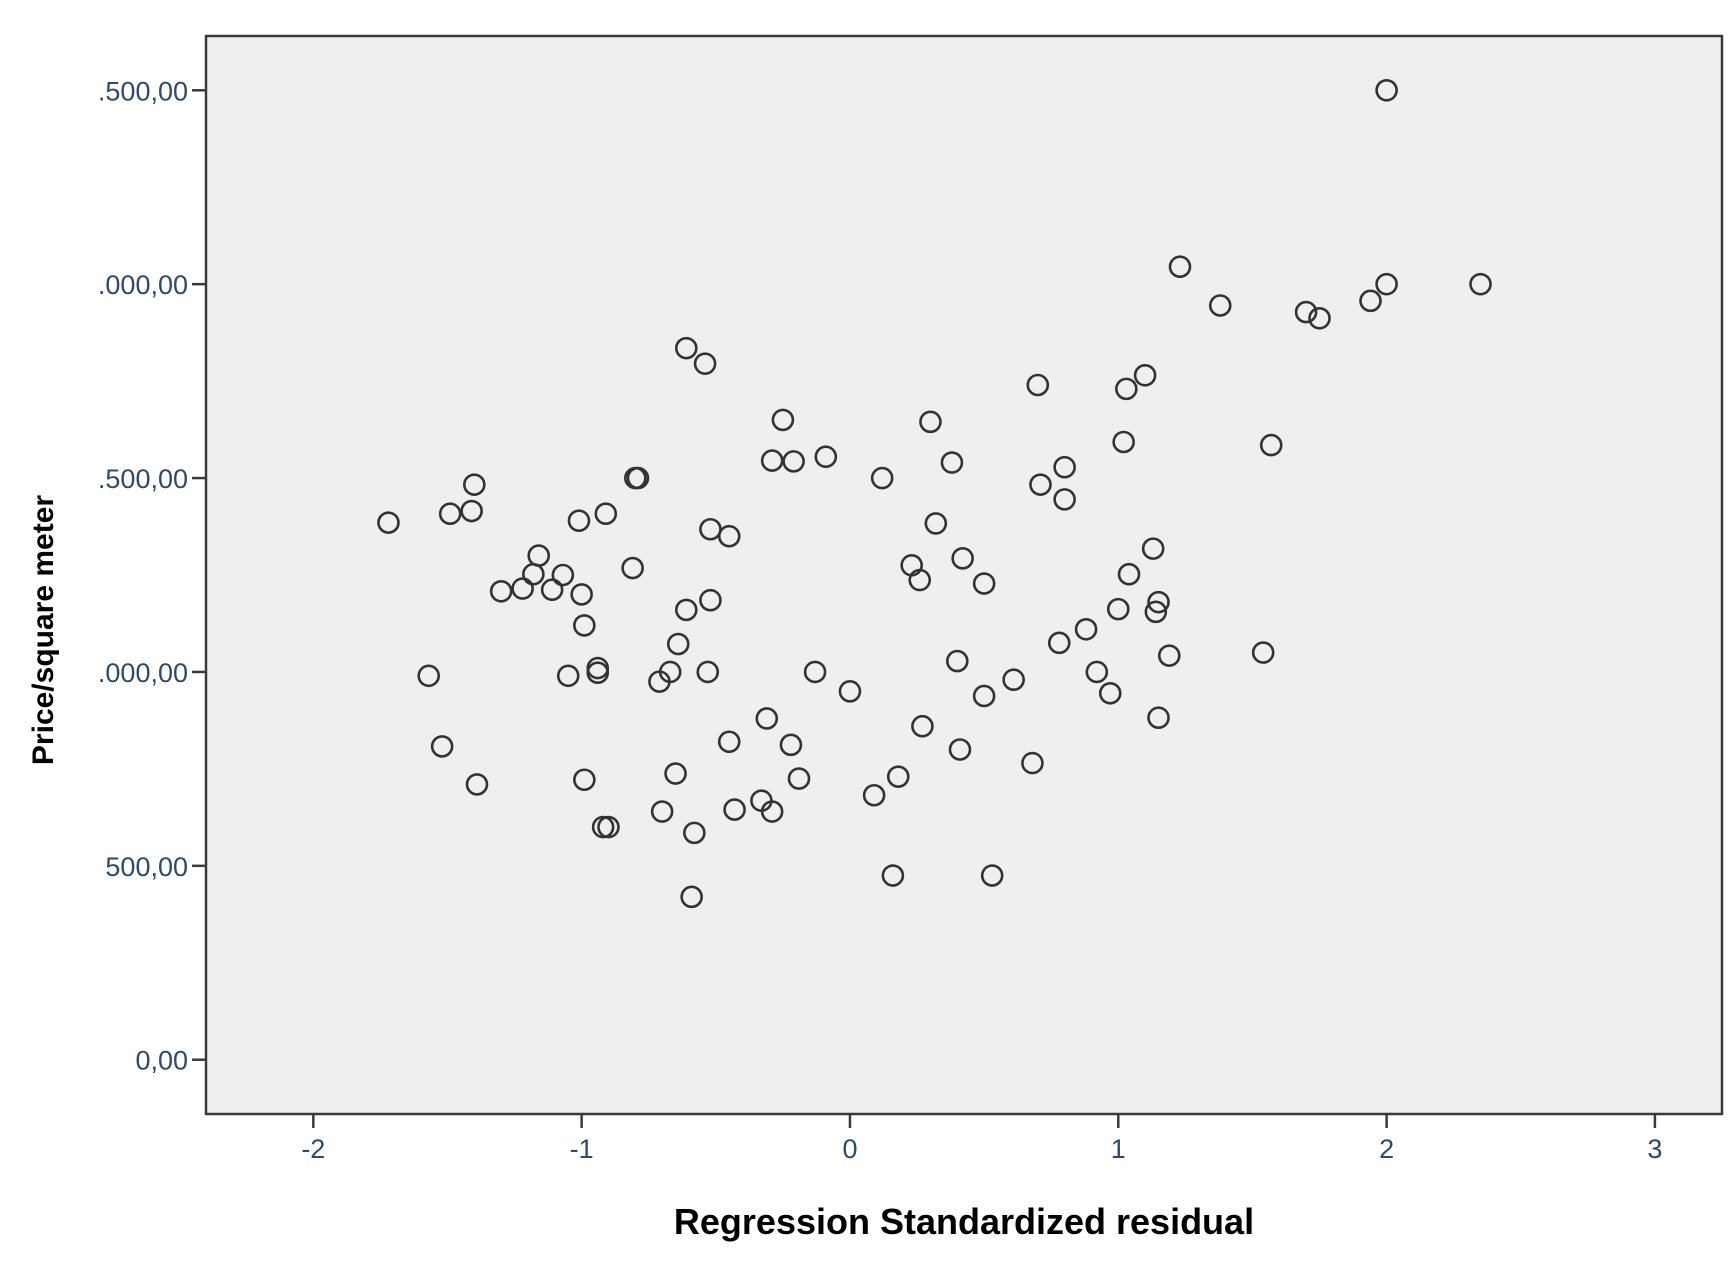 The image size is (1735, 1265). I want to click on y-tick-label: 0,00, so click(161, 1061).